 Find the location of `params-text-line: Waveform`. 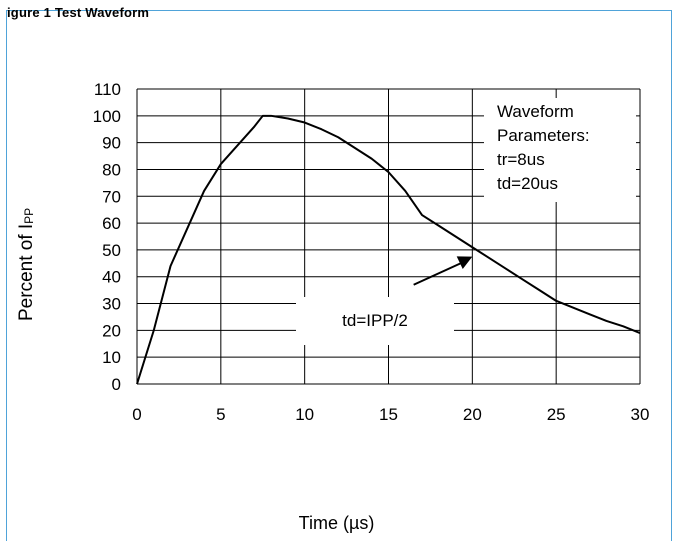

params-text-line: Waveform is located at coordinates (535, 111).